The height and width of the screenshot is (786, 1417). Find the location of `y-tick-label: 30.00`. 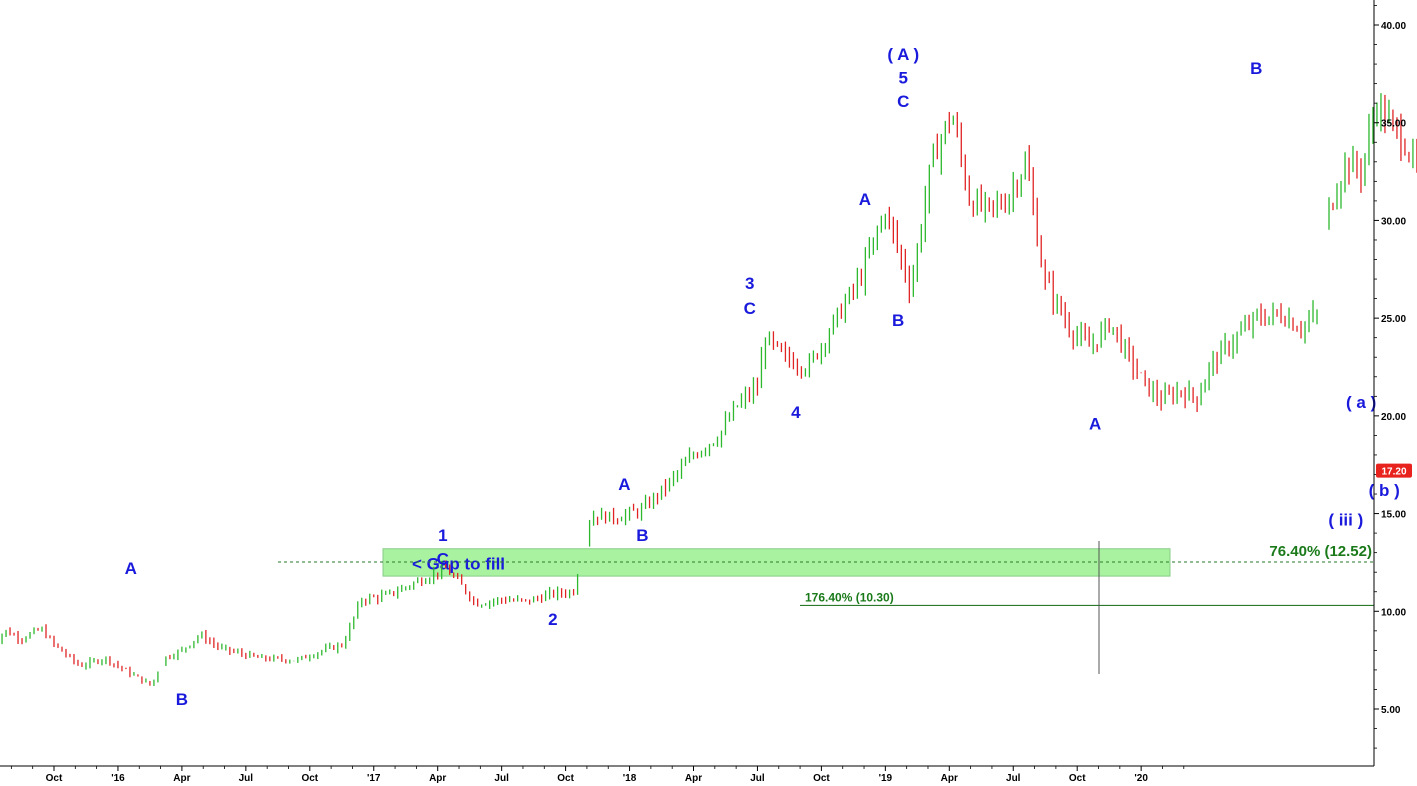

y-tick-label: 30.00 is located at coordinates (1393, 221).